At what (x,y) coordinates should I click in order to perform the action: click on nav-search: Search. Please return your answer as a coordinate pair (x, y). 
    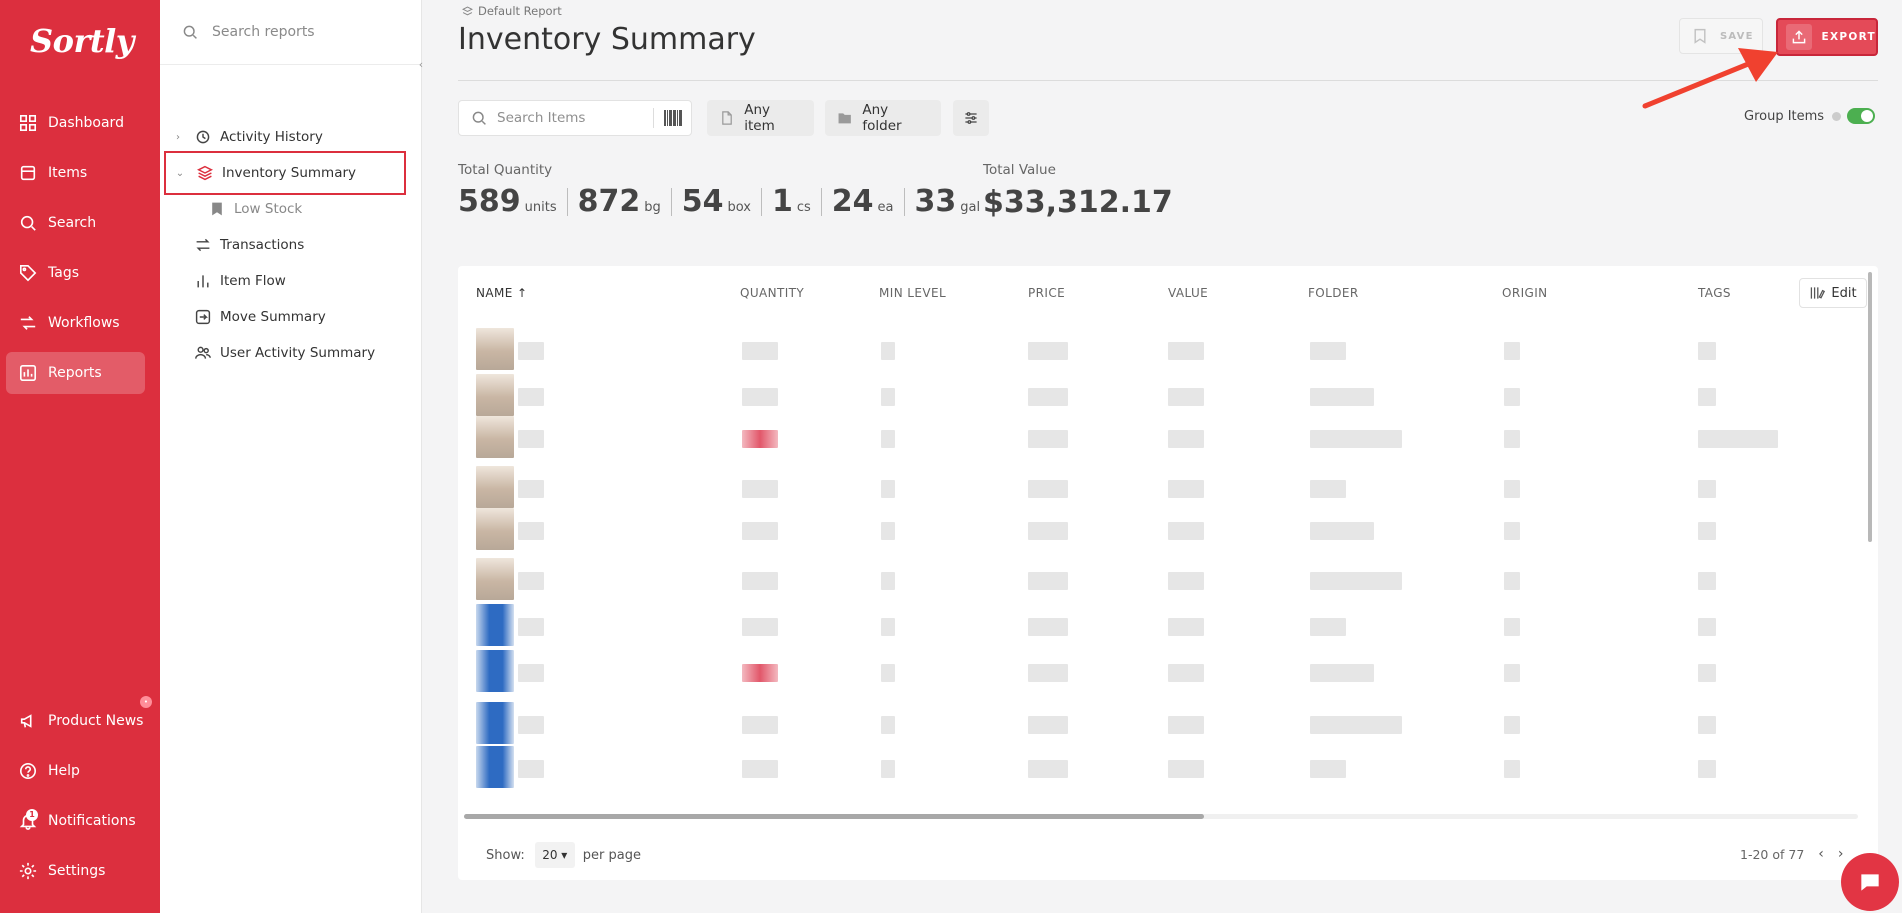
    Looking at the image, I should click on (75, 223).